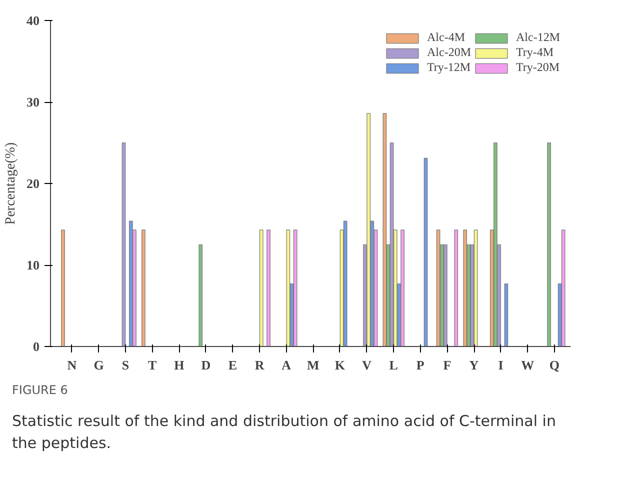 The height and width of the screenshot is (479, 617). Describe the element at coordinates (501, 365) in the screenshot. I see `x-tick-label: I` at that location.